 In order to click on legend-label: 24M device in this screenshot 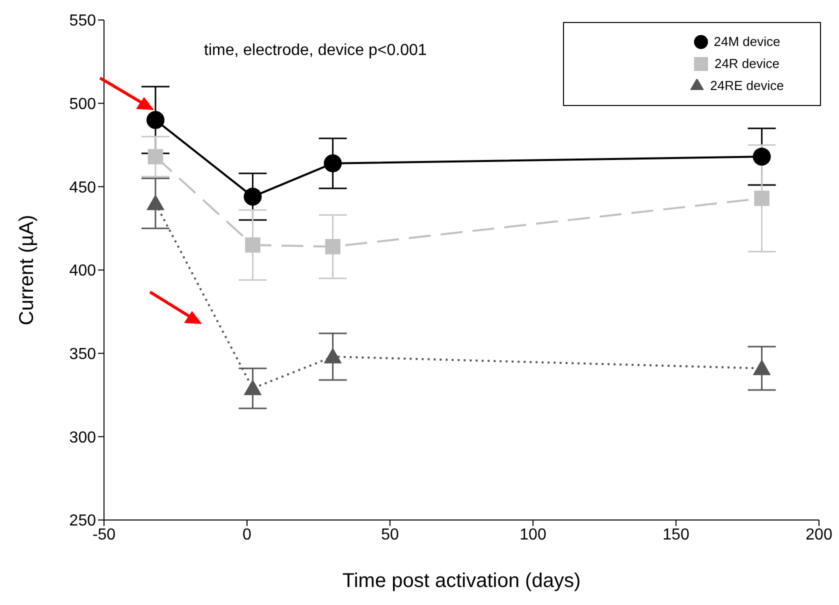, I will do `click(747, 41)`.